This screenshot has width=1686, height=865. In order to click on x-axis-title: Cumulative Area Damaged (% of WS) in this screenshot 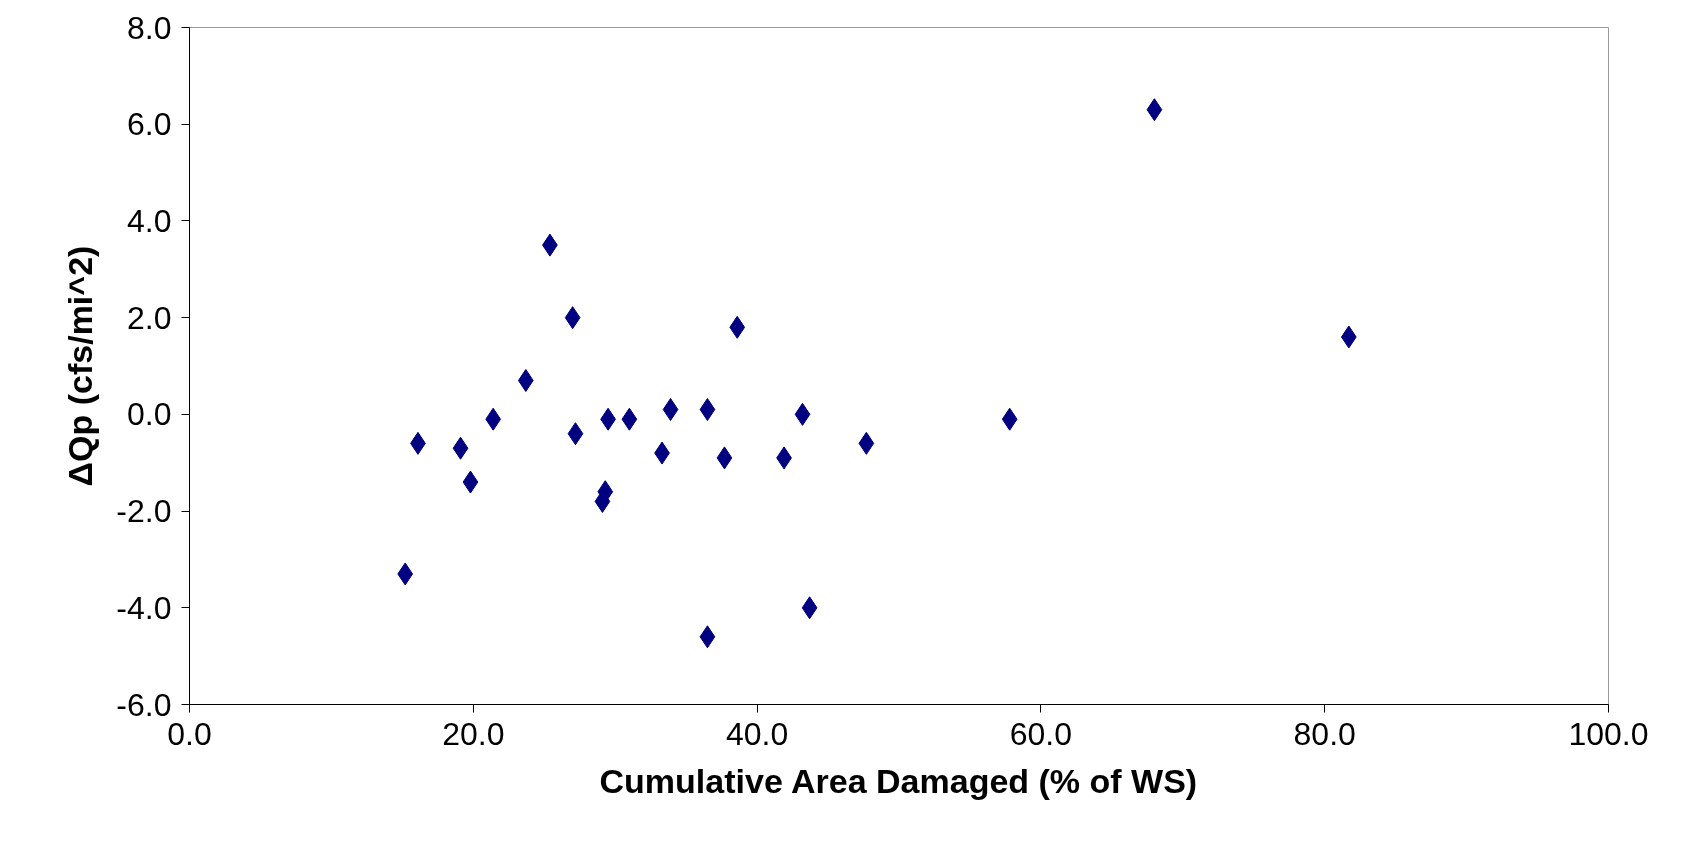, I will do `click(898, 780)`.